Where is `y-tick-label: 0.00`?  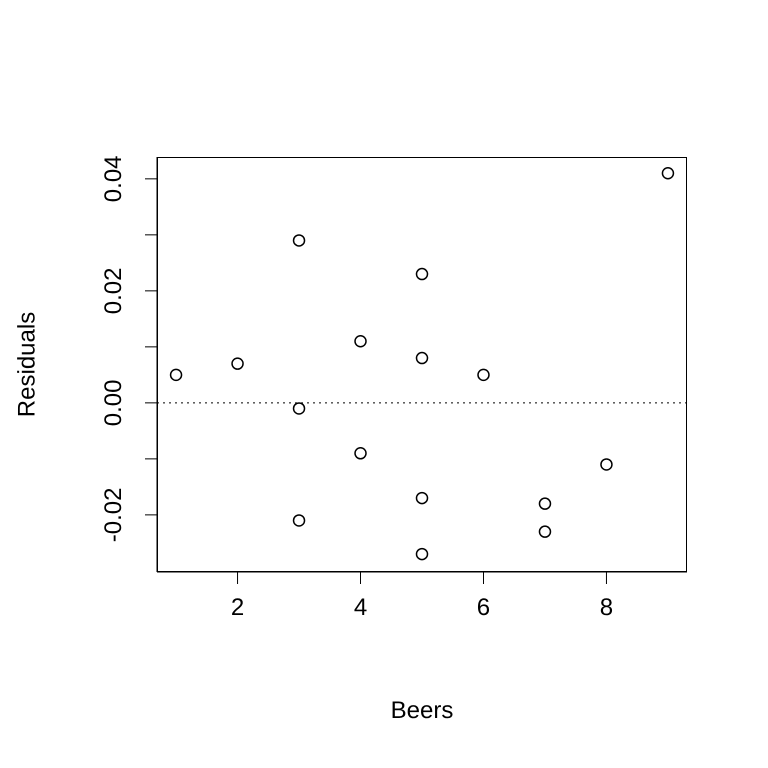 y-tick-label: 0.00 is located at coordinates (113, 403).